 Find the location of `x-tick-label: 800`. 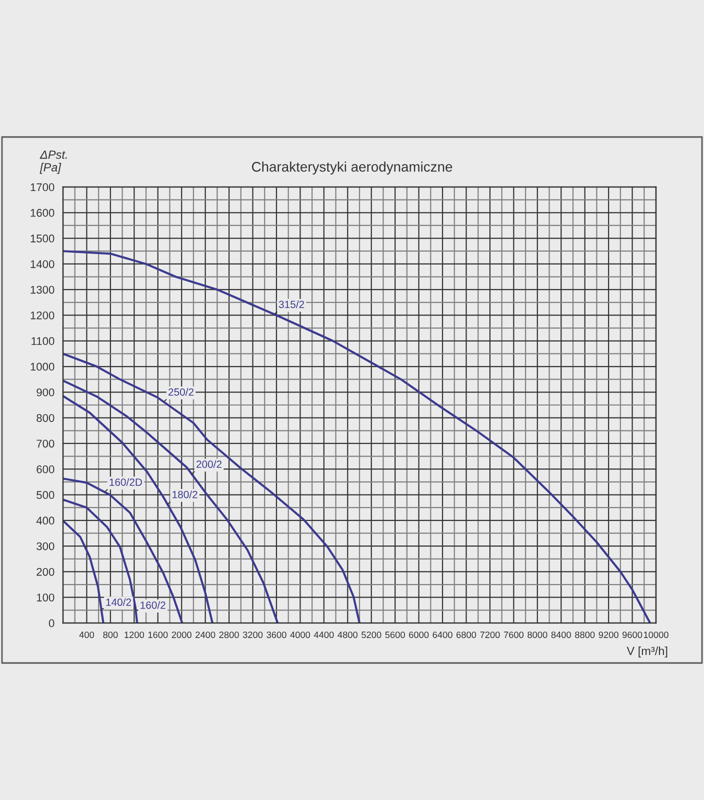

x-tick-label: 800 is located at coordinates (110, 635).